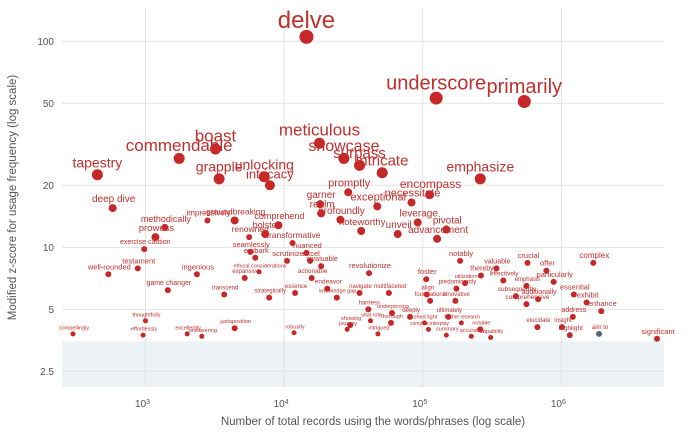 This screenshot has height=434, width=689. I want to click on data-label: significant, so click(658, 331).